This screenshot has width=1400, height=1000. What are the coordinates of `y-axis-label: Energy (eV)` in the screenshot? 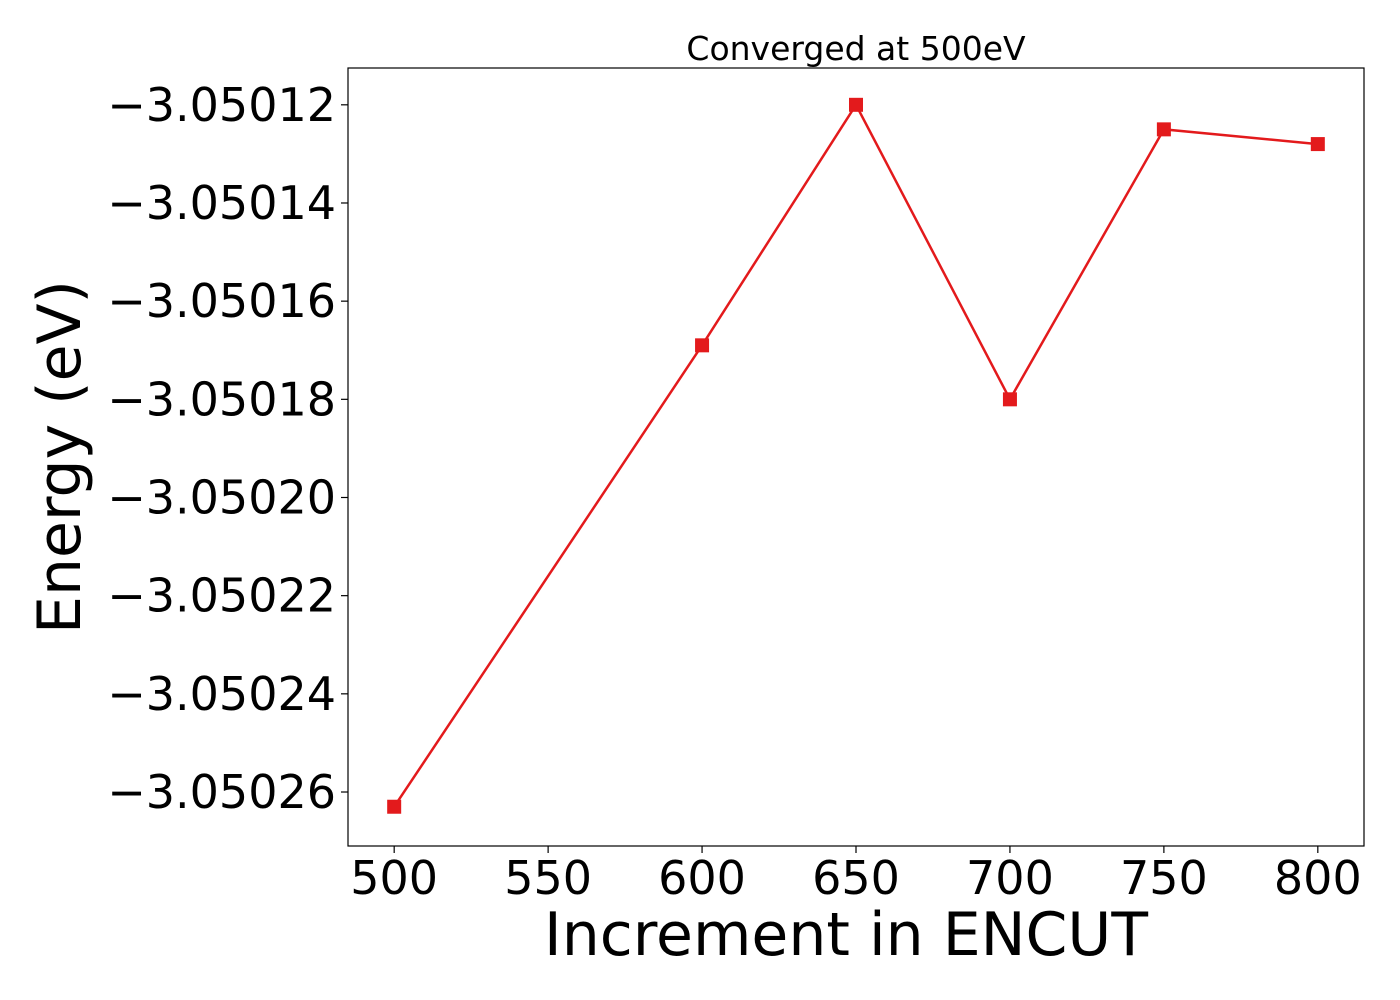 It's located at (60, 457).